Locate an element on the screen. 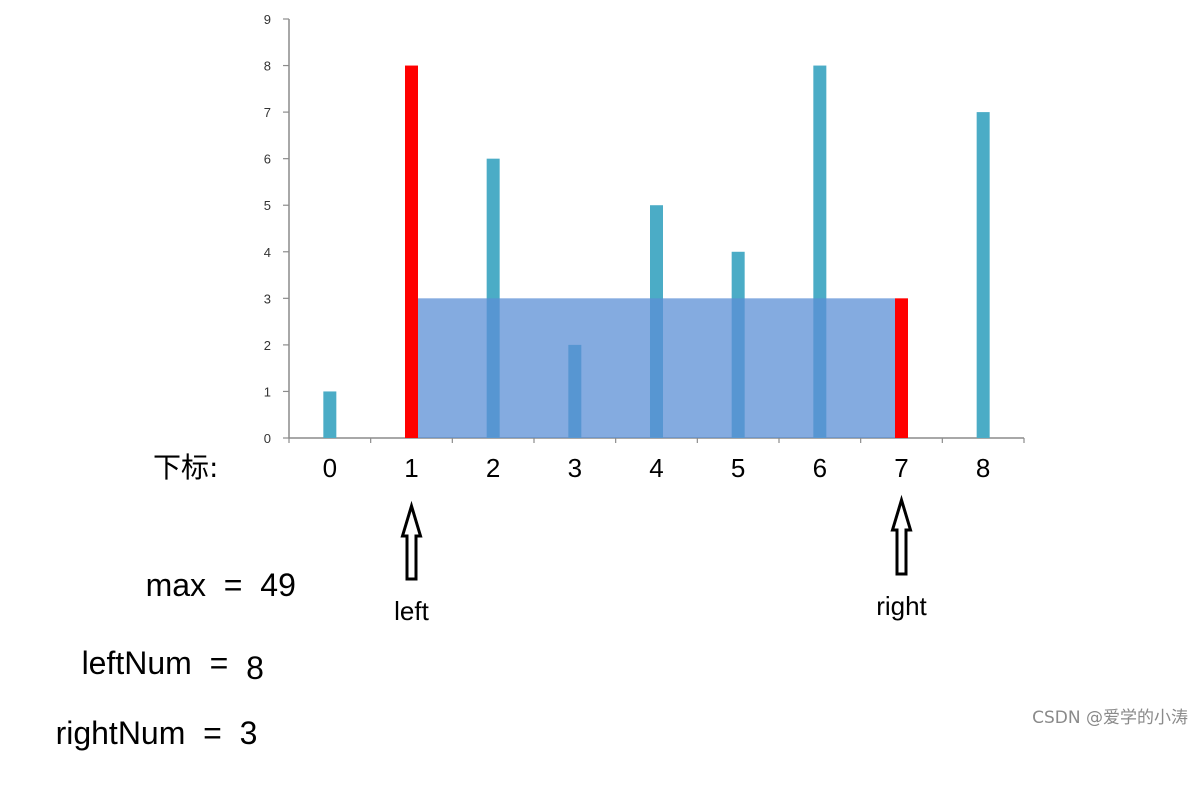  x-tick-label: 4 is located at coordinates (656, 468).